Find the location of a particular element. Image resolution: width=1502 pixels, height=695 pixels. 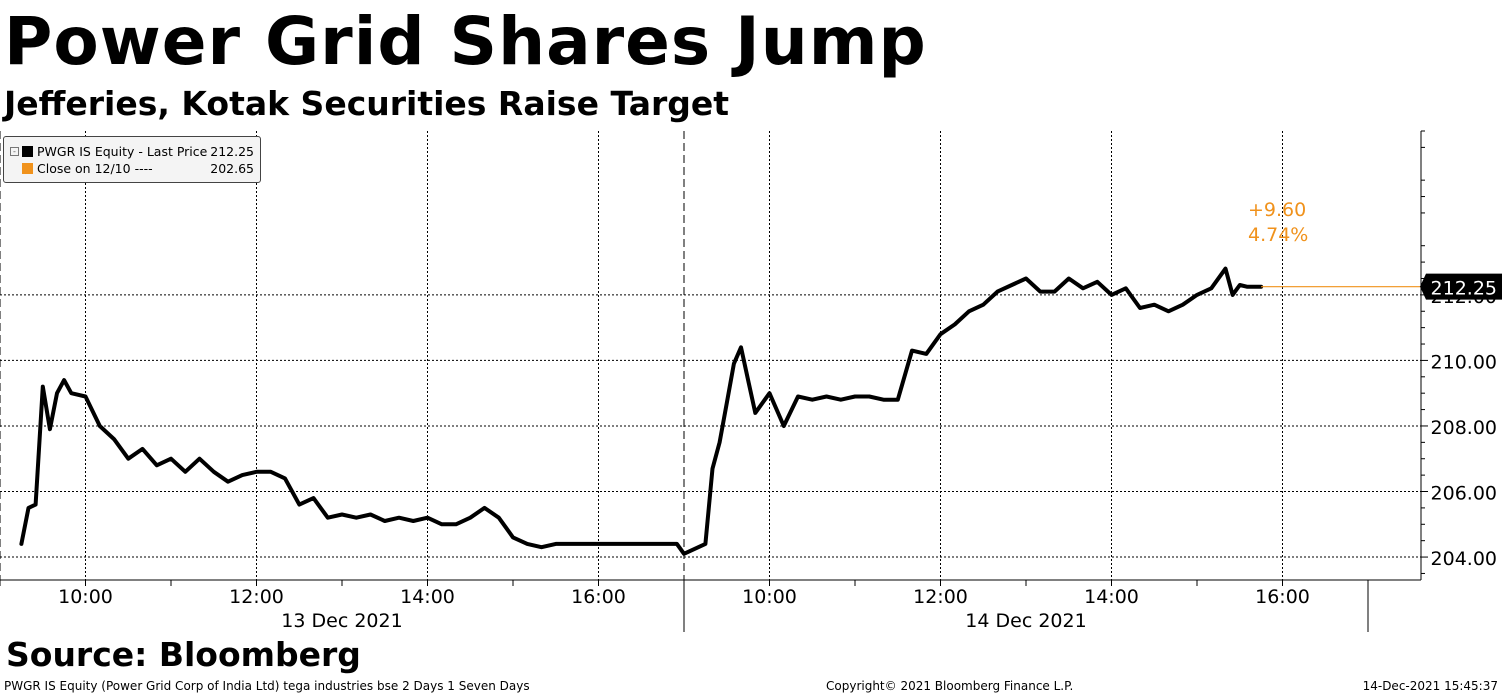

day-label: 14 Dec 2021 is located at coordinates (1025, 621).